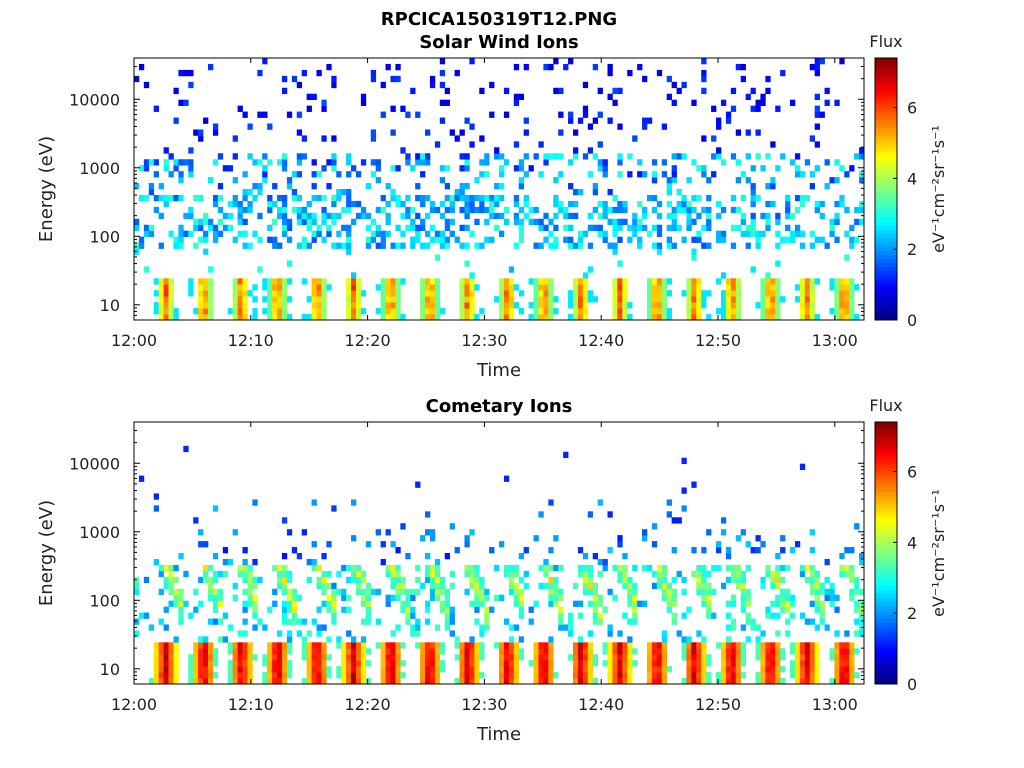  Describe the element at coordinates (886, 494) in the screenshot. I see `cometary-colorbar-segment` at that location.